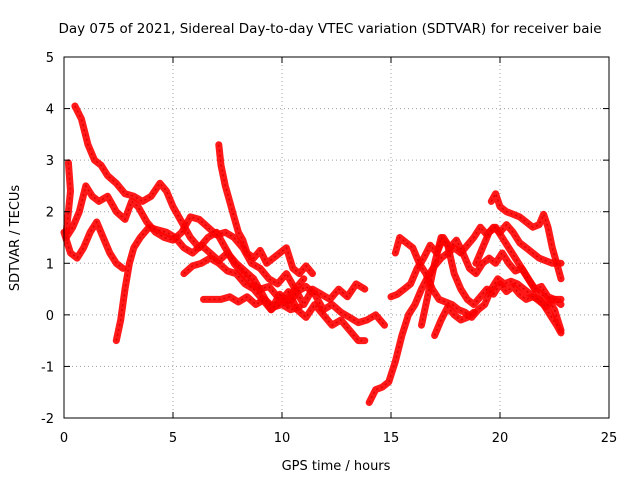 The height and width of the screenshot is (480, 640). What do you see at coordinates (500, 438) in the screenshot?
I see `x-tick-label-4: 20` at bounding box center [500, 438].